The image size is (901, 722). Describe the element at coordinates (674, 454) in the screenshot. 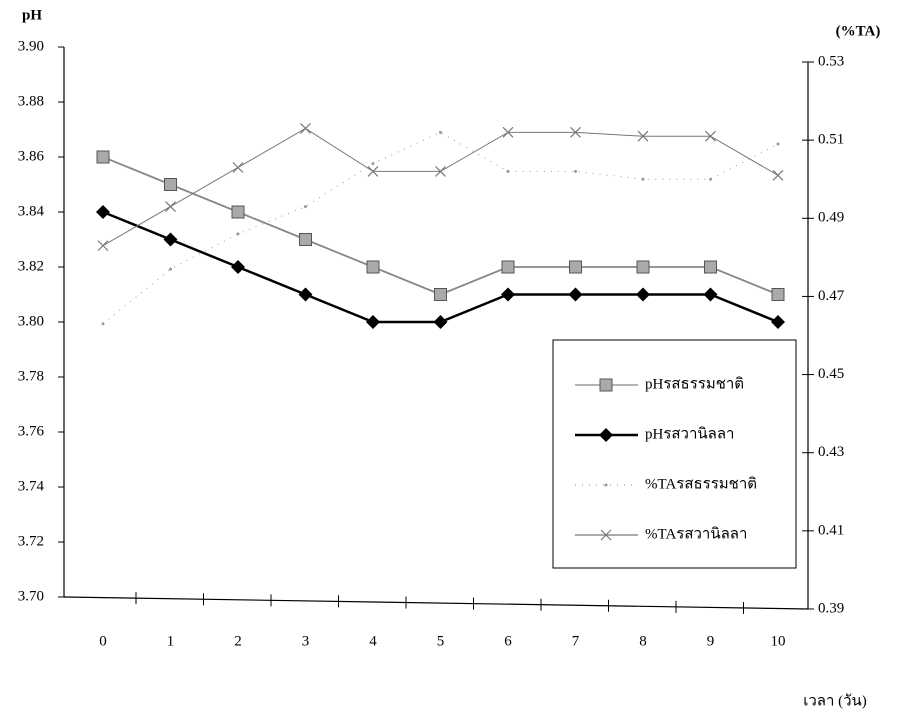

I see `legend-box` at that location.